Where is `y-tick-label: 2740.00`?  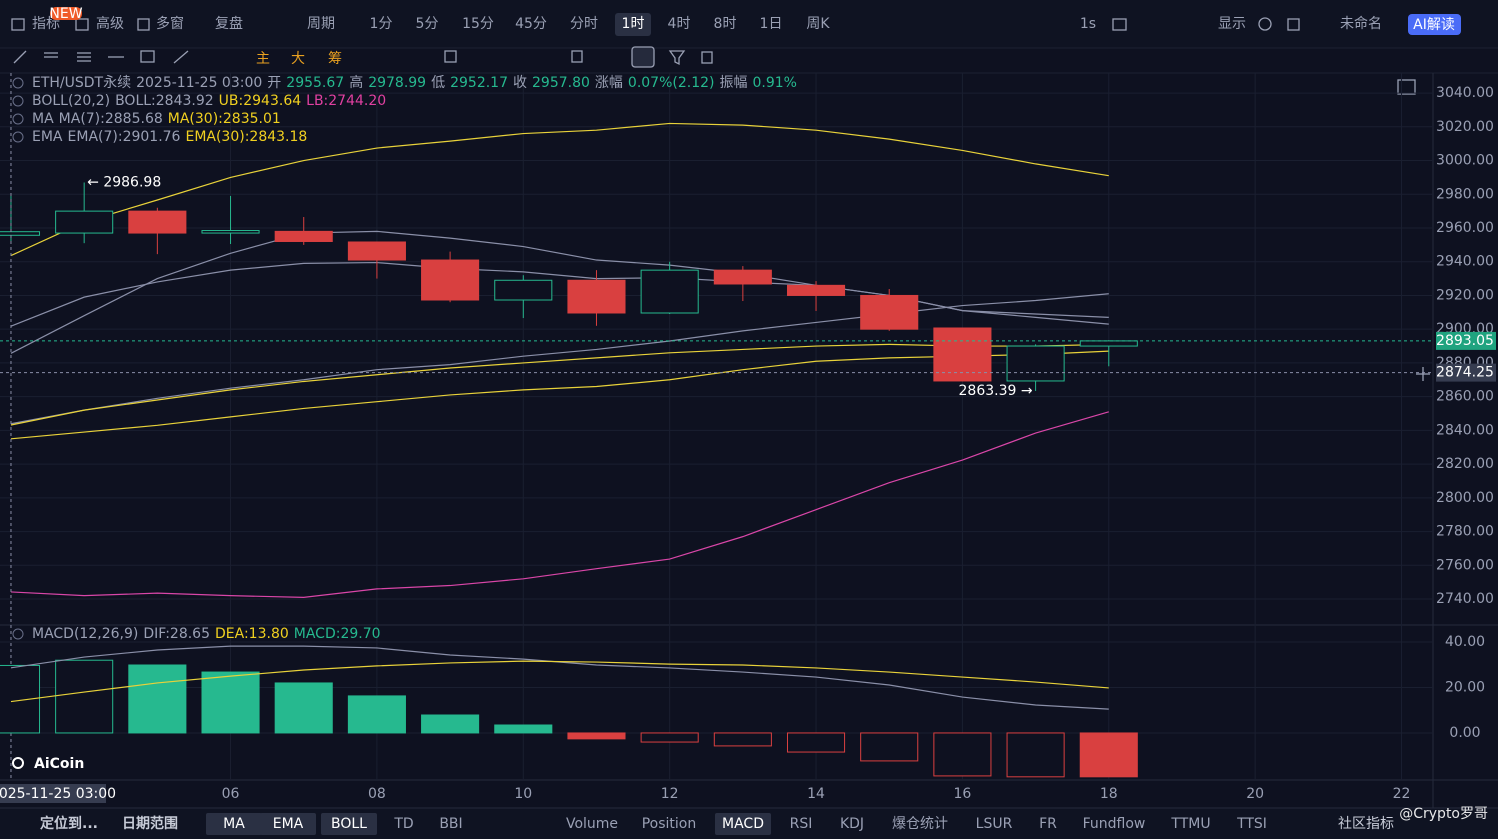 y-tick-label: 2740.00 is located at coordinates (1465, 599).